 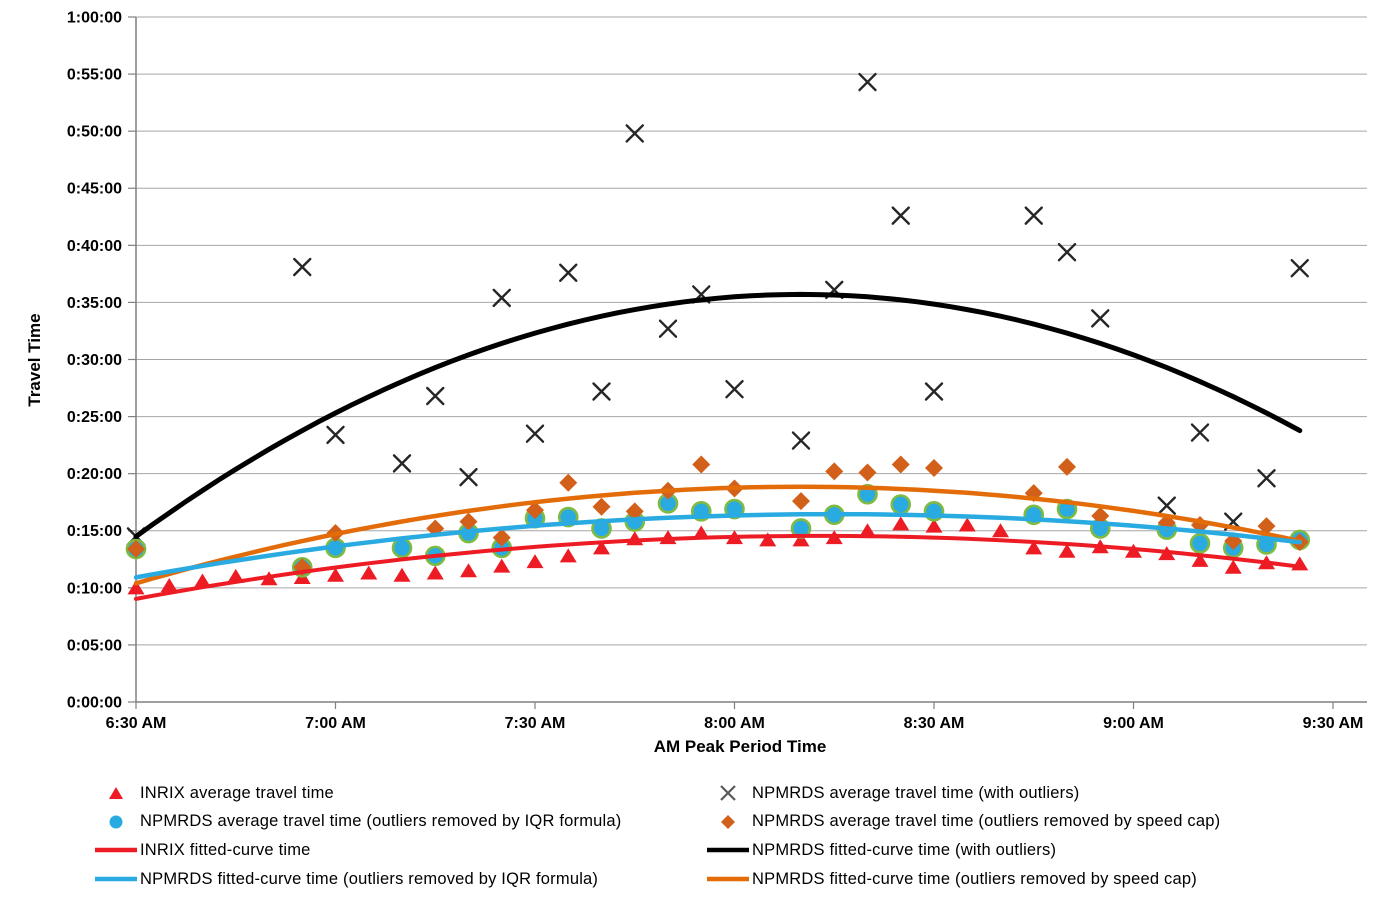 What do you see at coordinates (934, 723) in the screenshot?
I see `x-tick-label: 8:30 AM` at bounding box center [934, 723].